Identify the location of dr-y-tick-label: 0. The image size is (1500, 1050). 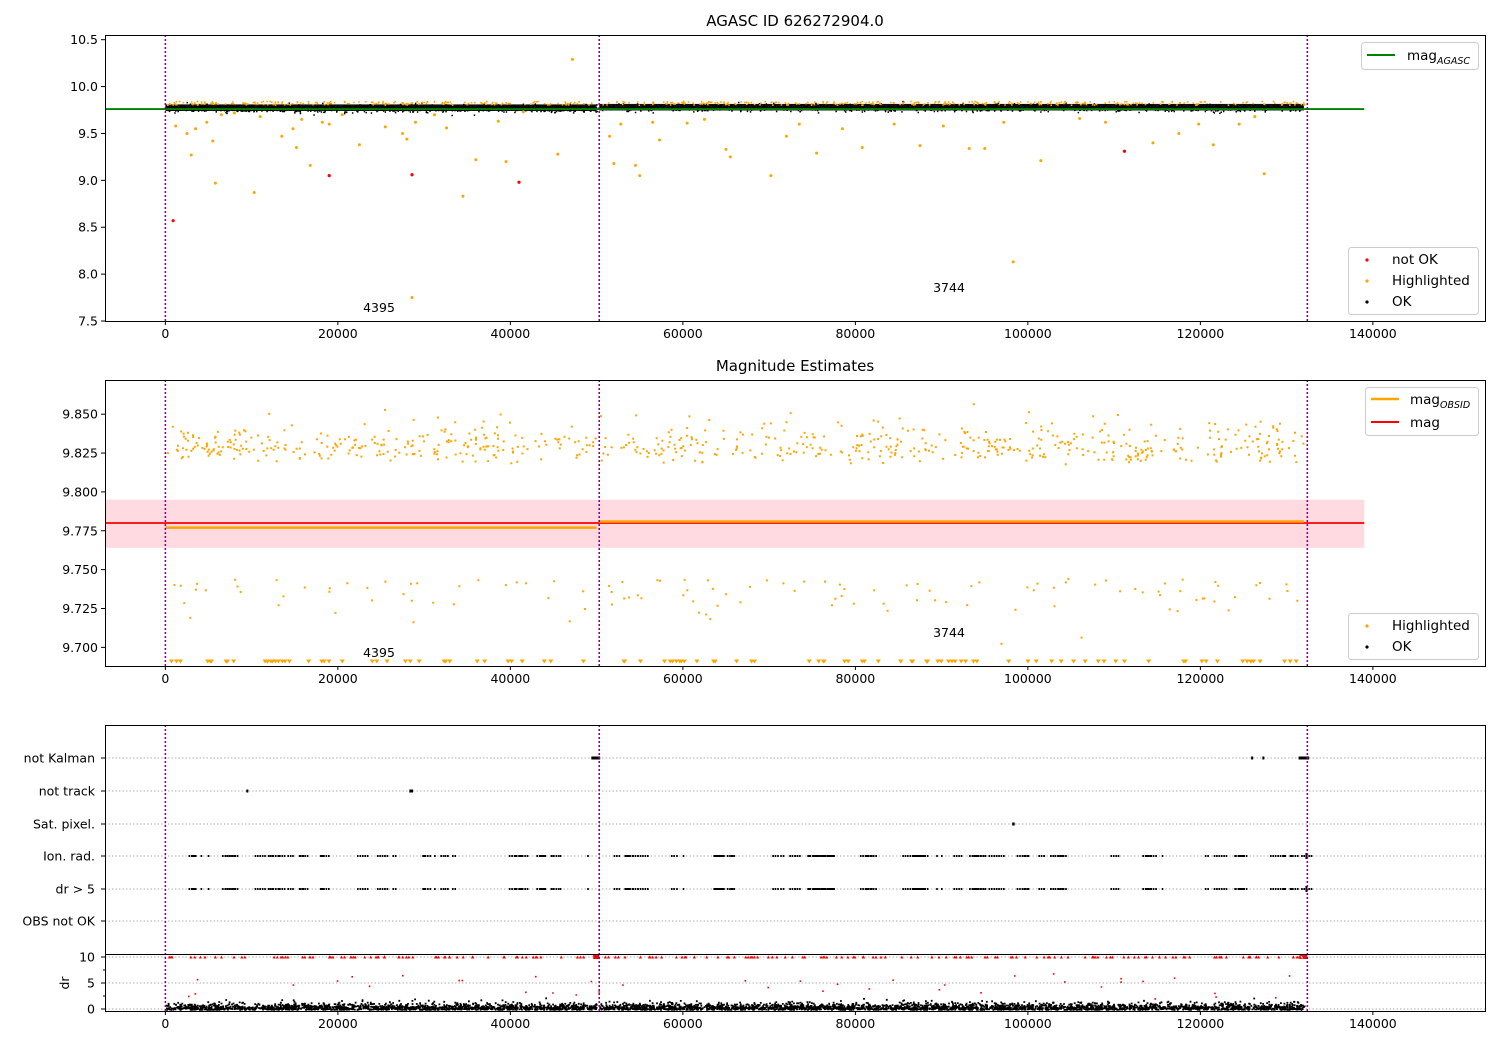
(91, 1009).